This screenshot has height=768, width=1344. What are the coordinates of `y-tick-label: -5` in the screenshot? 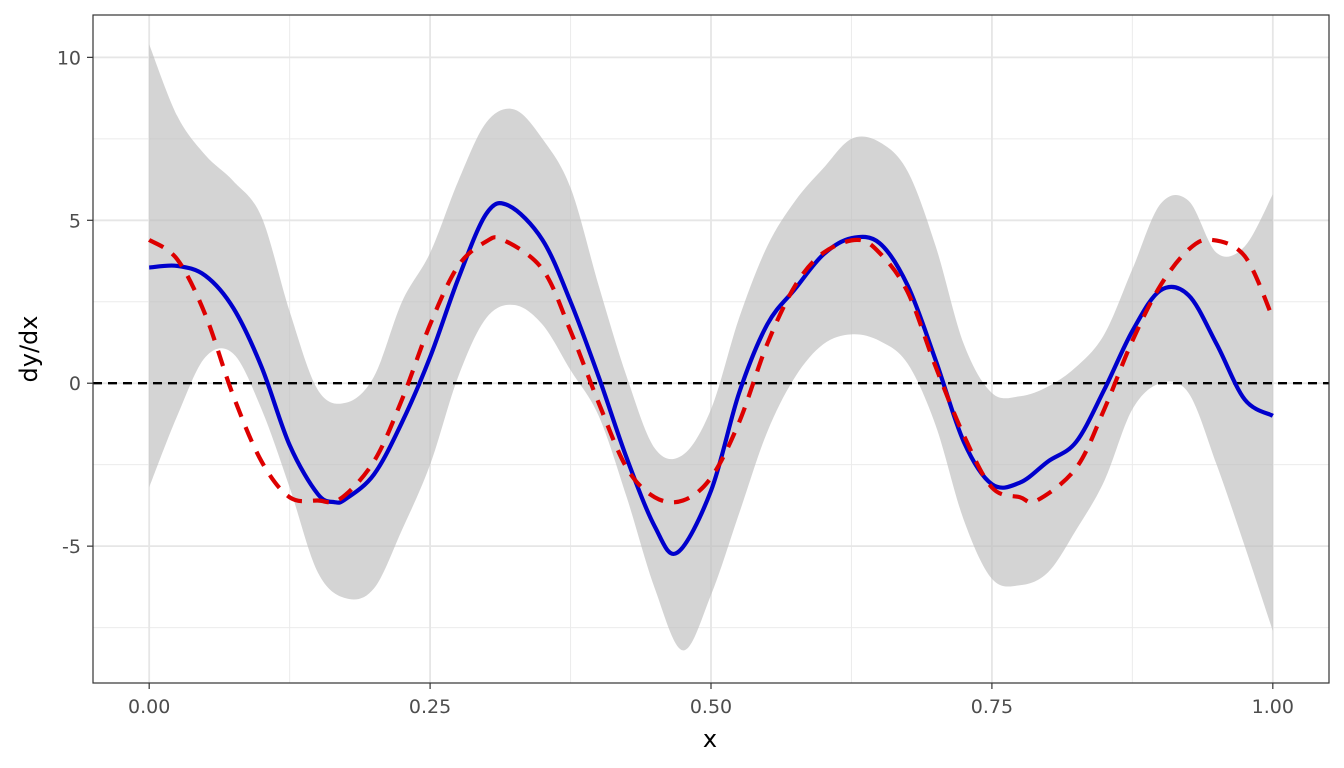 It's located at (71, 547).